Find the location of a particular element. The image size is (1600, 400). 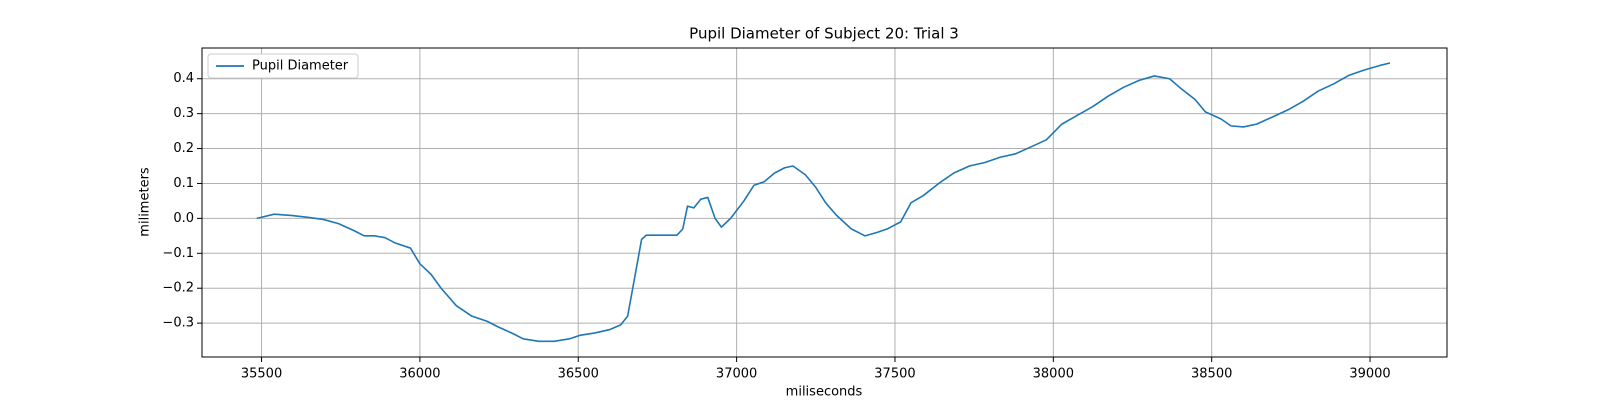

x-tick-label: 38500 is located at coordinates (1211, 374).